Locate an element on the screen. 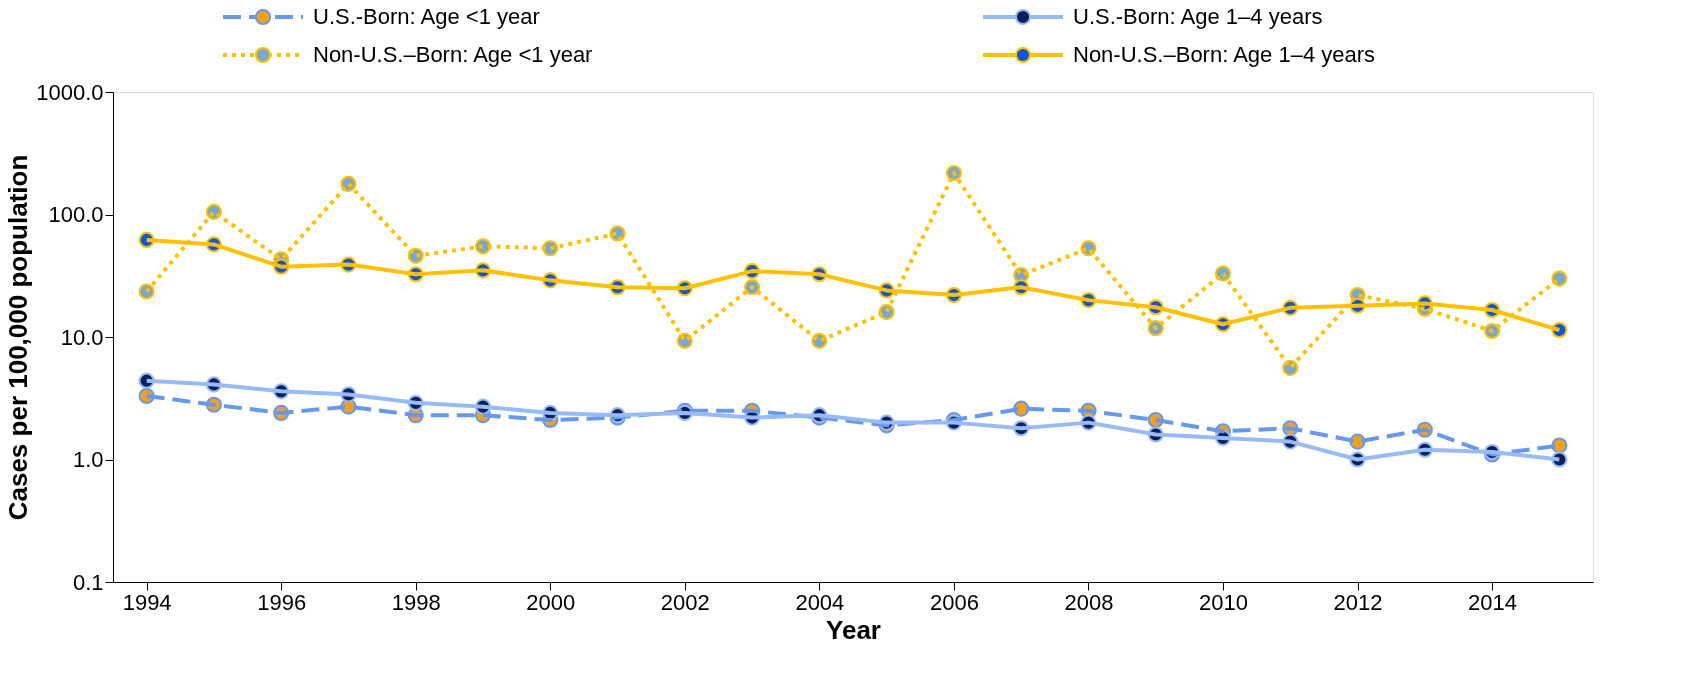  x-tick-label: 2004 is located at coordinates (820, 602).